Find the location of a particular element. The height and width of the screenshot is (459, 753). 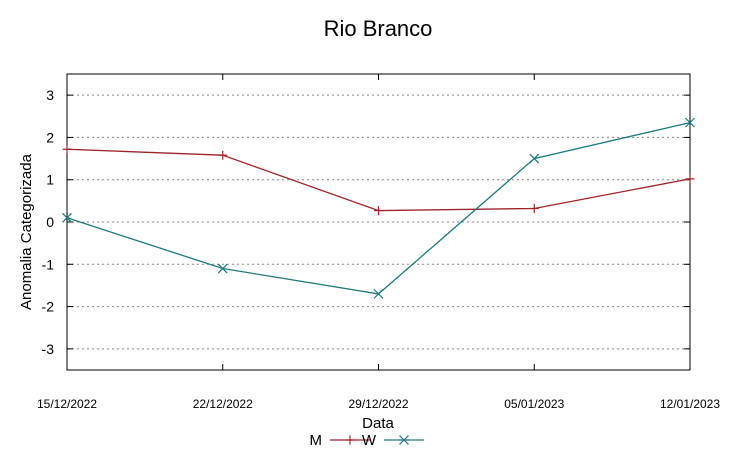

y-tick-label: 1 is located at coordinates (50, 180).